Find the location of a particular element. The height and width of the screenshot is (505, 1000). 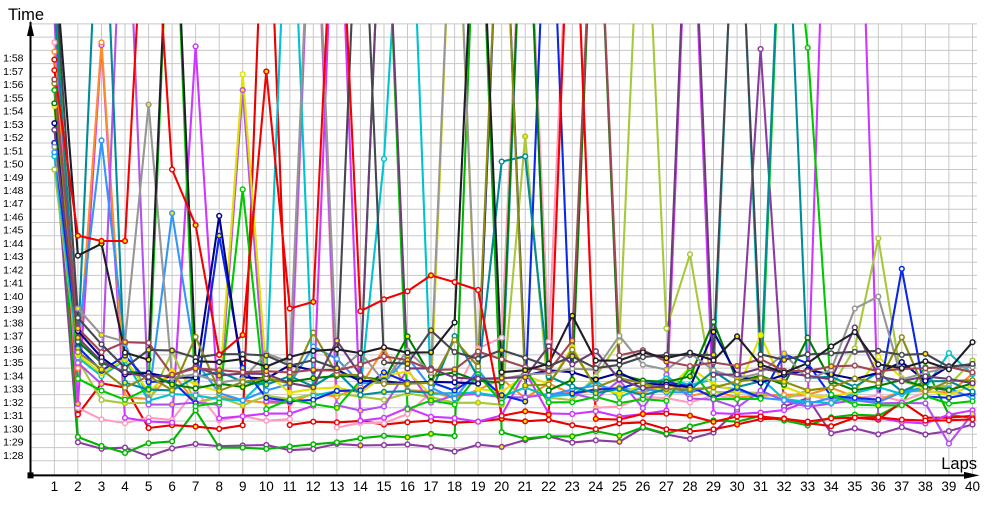

svg-text: 1:40 is located at coordinates (13, 297).